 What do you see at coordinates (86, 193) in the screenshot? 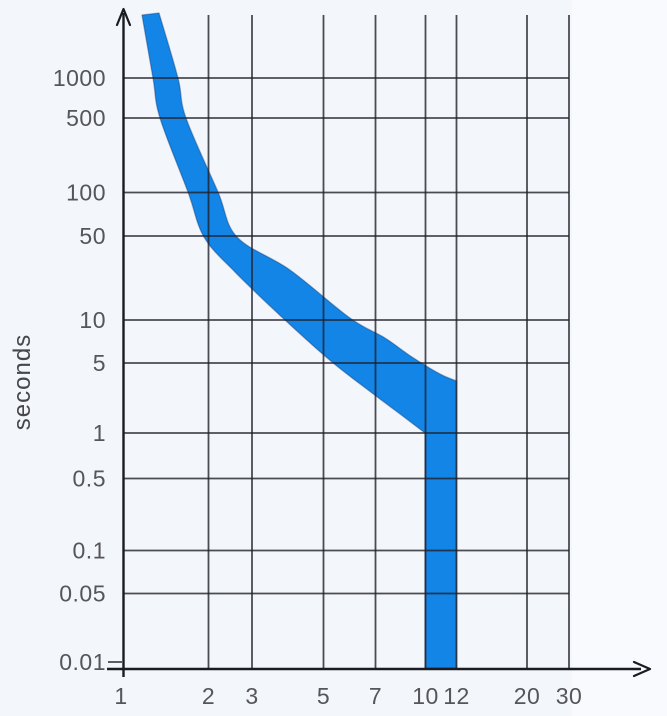
I see `y-tick-label: 100` at bounding box center [86, 193].